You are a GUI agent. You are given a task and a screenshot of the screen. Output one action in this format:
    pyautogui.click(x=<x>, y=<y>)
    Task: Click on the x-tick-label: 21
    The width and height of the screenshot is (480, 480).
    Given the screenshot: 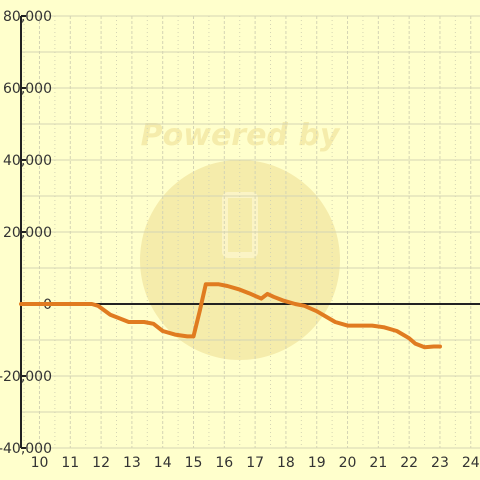 What is the action you would take?
    pyautogui.click(x=378, y=463)
    